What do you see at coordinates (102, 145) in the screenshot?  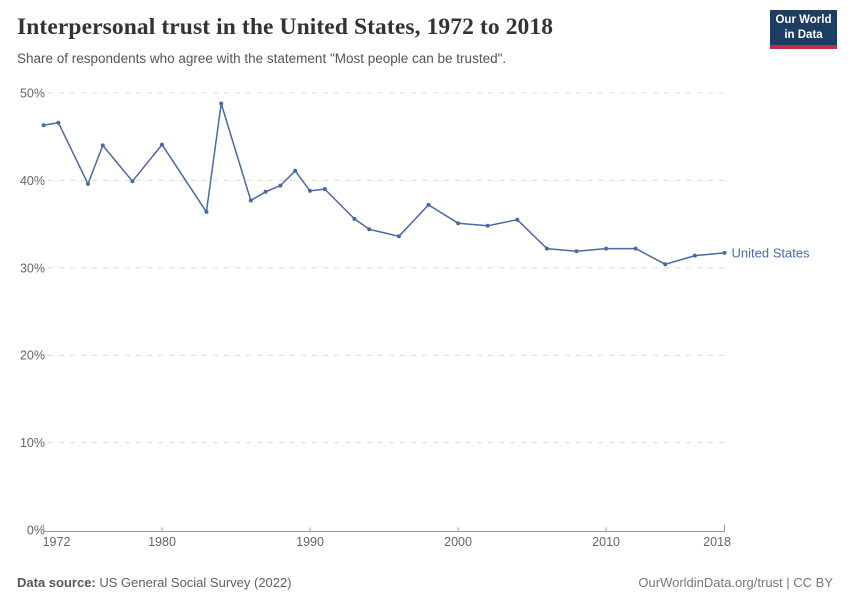 I see `data-point-1976` at bounding box center [102, 145].